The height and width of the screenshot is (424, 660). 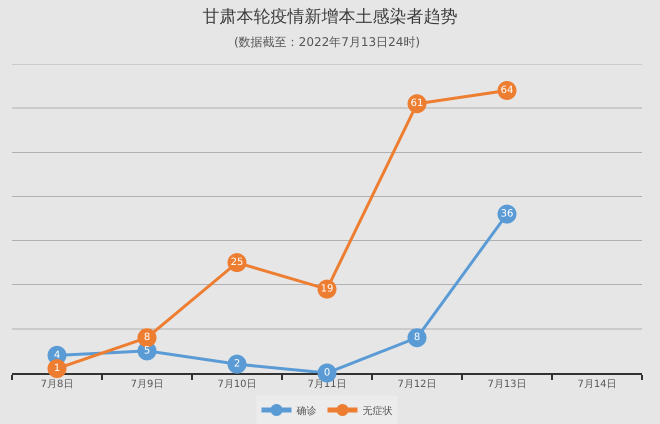 What do you see at coordinates (327, 289) in the screenshot?
I see `data-label: 19` at bounding box center [327, 289].